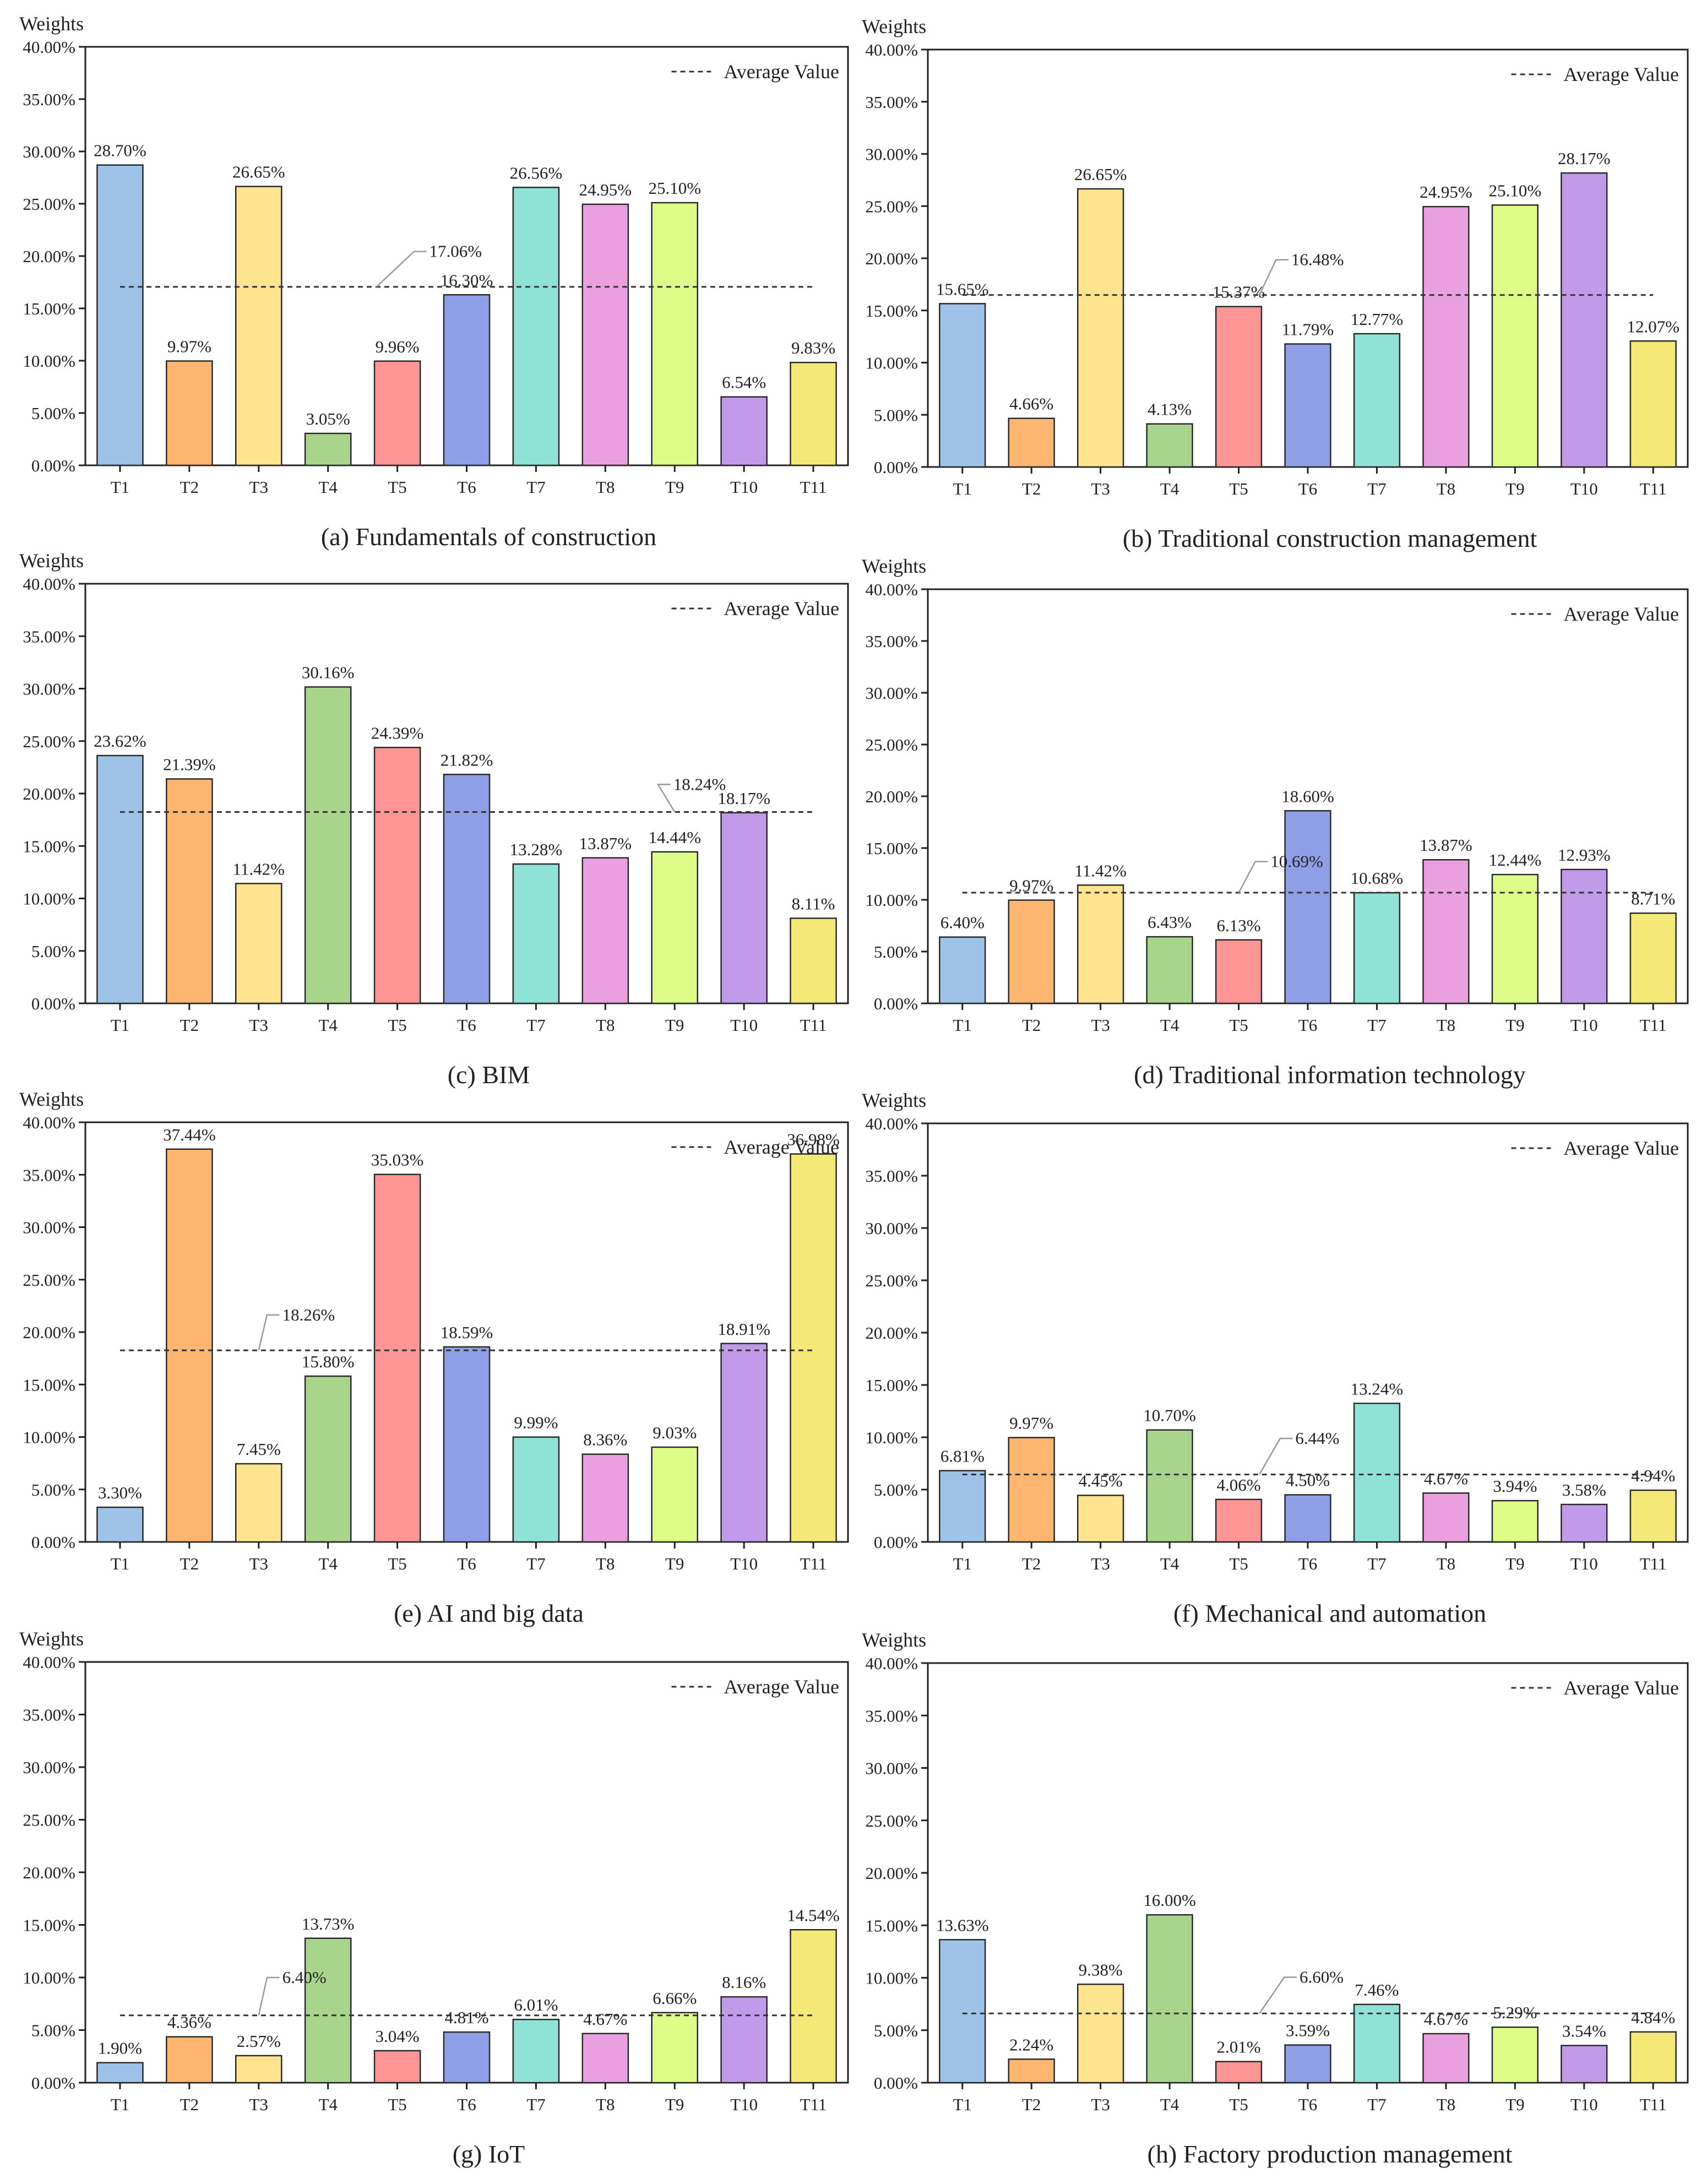 This screenshot has width=1707, height=2184. Describe the element at coordinates (1307, 796) in the screenshot. I see `bar-value-label: 18.60%` at that location.